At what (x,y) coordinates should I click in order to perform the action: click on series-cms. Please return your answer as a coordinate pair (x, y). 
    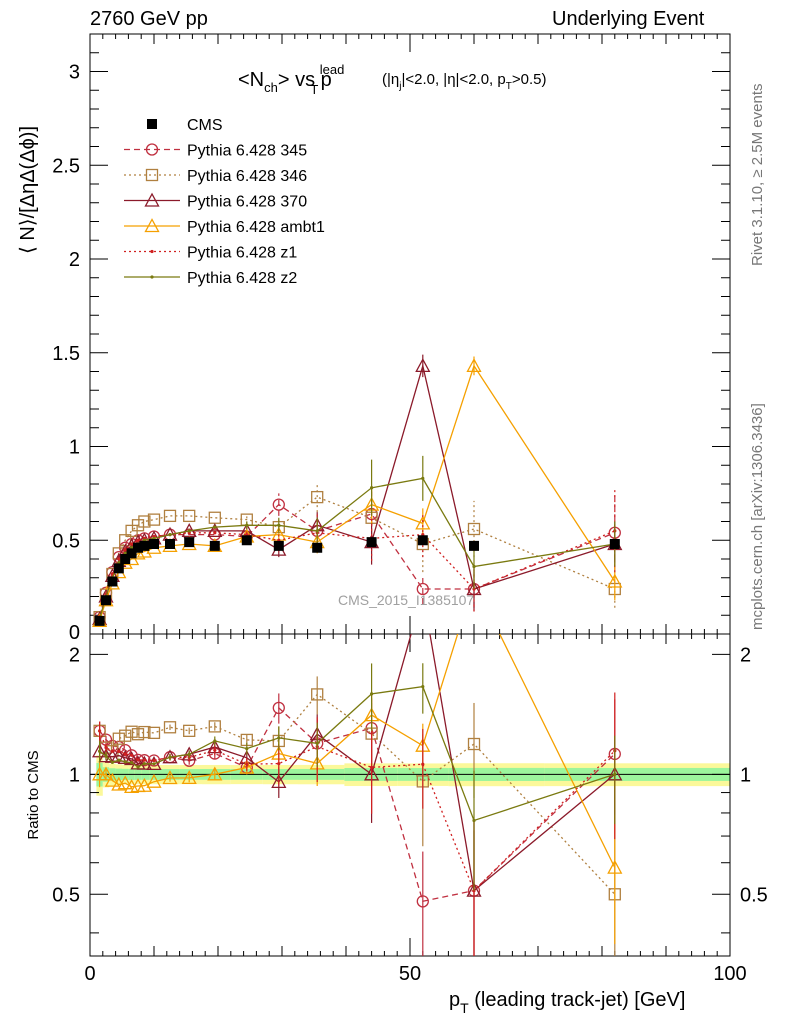
    Looking at the image, I should click on (357, 580).